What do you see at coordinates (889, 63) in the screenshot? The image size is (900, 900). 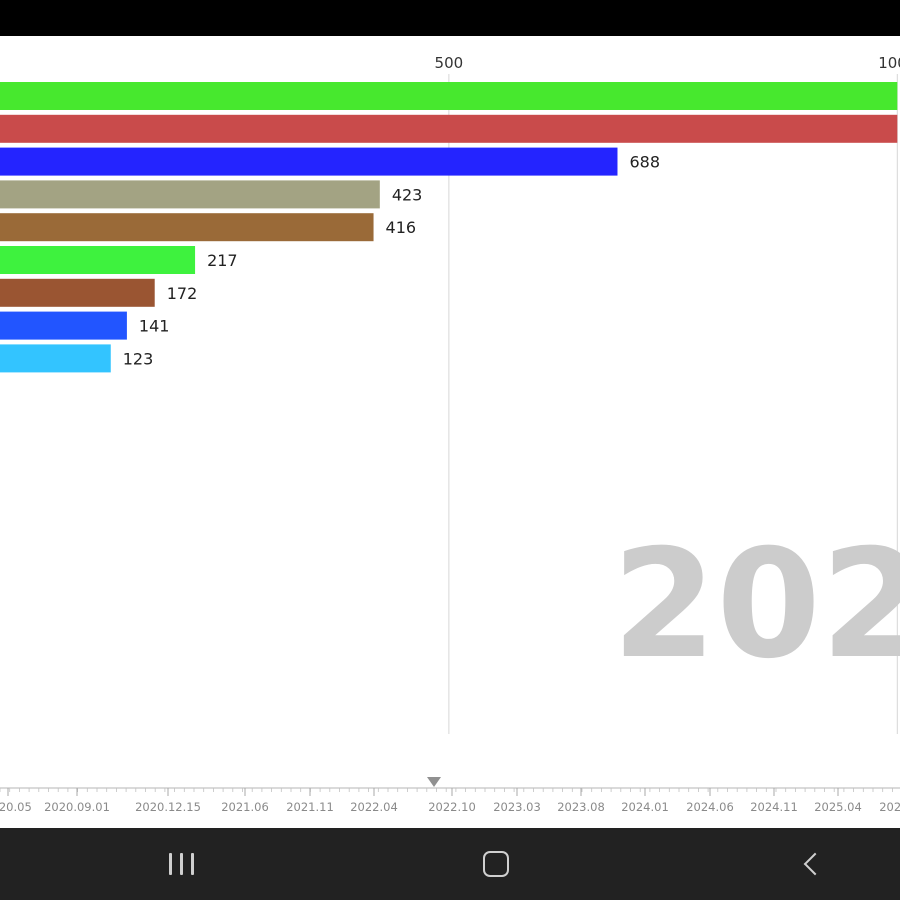 I see `x-tick-label: 1000` at bounding box center [889, 63].